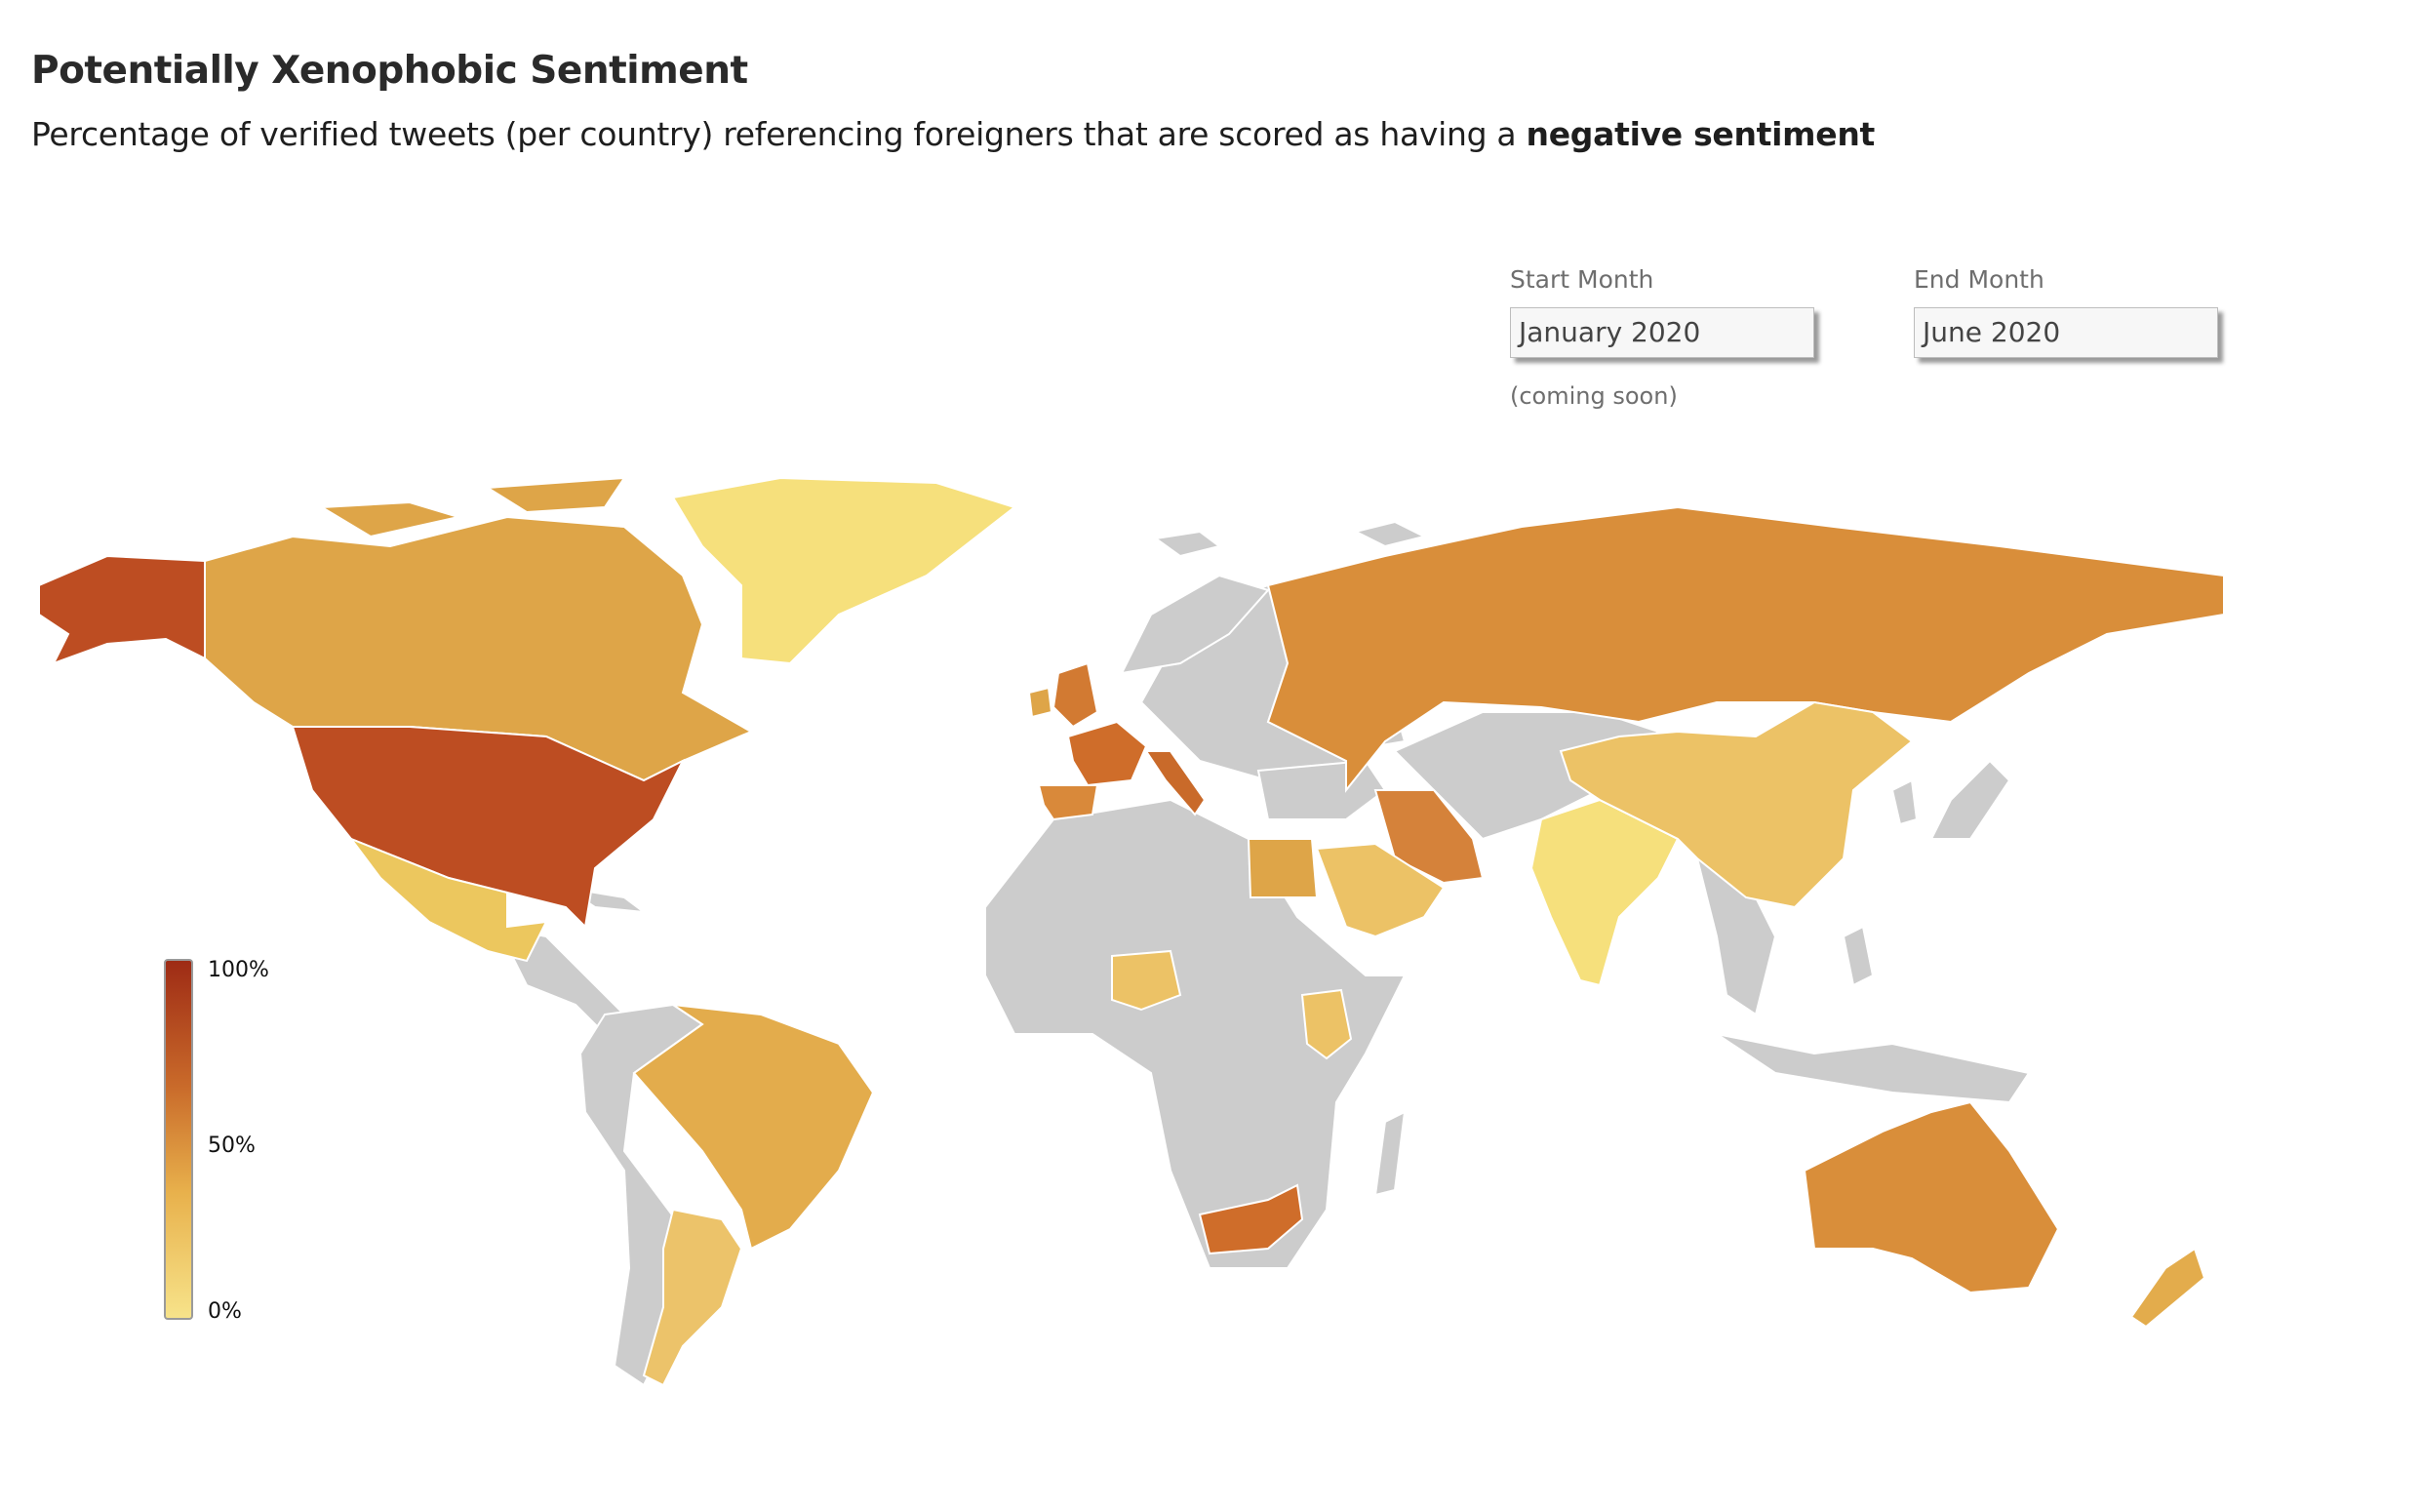  Describe the element at coordinates (1321, 789) in the screenshot. I see `region-middle-east` at that location.